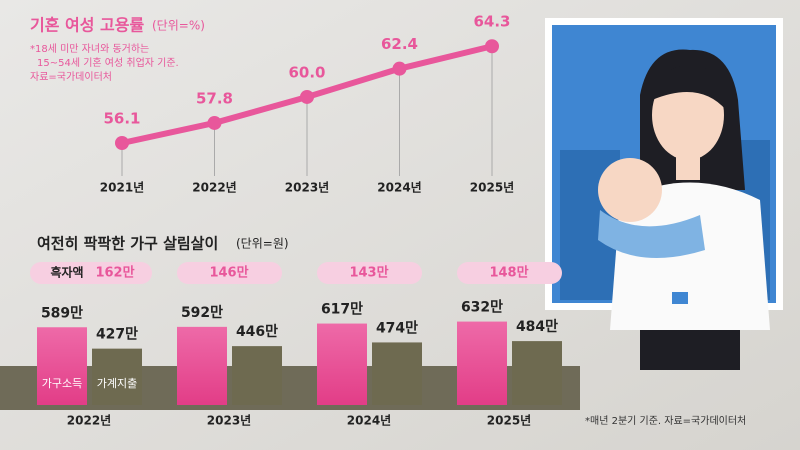 The image size is (800, 450). Describe the element at coordinates (122, 188) in the screenshot. I see `x-tick-label: 2021년` at that location.